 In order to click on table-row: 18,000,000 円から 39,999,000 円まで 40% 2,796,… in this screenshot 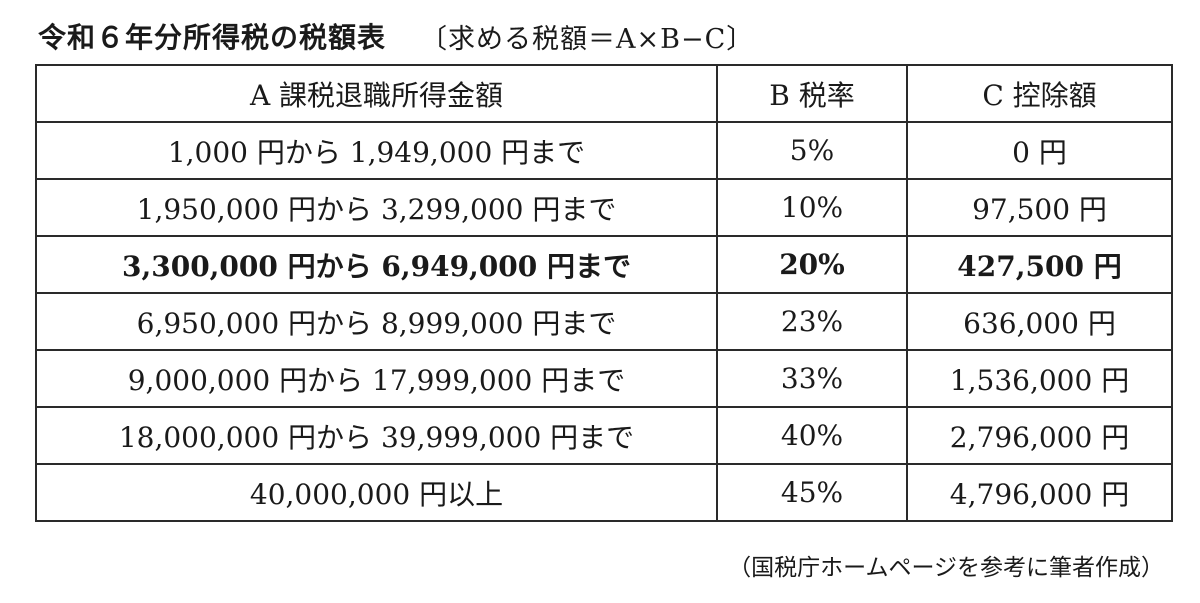, I will do `click(604, 435)`.